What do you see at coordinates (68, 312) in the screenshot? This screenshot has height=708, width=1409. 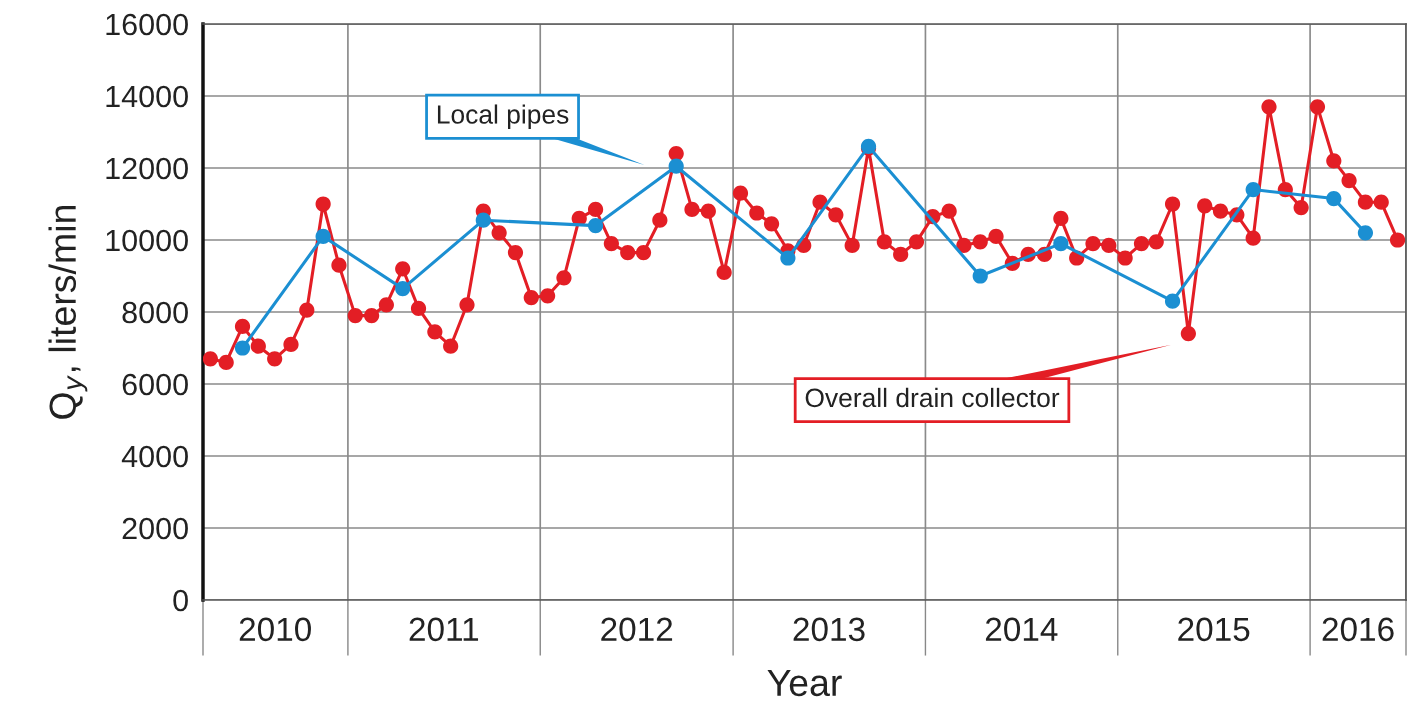 I see `y-axis-title: Q$_{y}$, liters/min` at bounding box center [68, 312].